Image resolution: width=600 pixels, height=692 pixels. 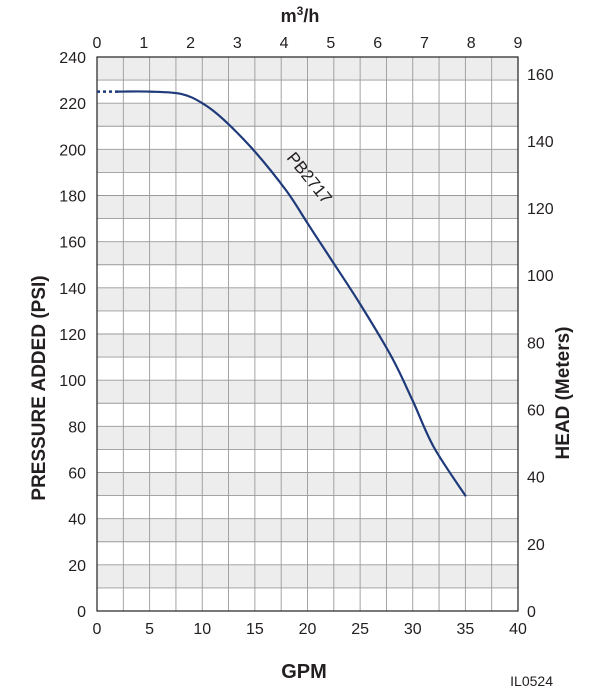 I want to click on right-y-tick-label: 40, so click(x=536, y=478).